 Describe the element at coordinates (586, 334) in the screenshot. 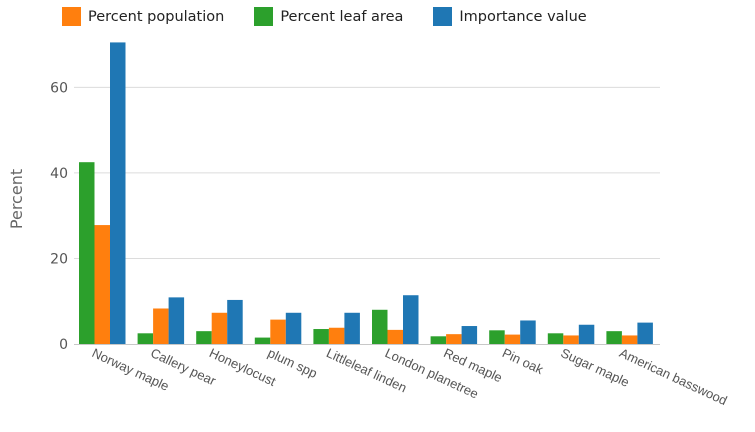

I see `bar-importance-value-sugar-maple` at that location.